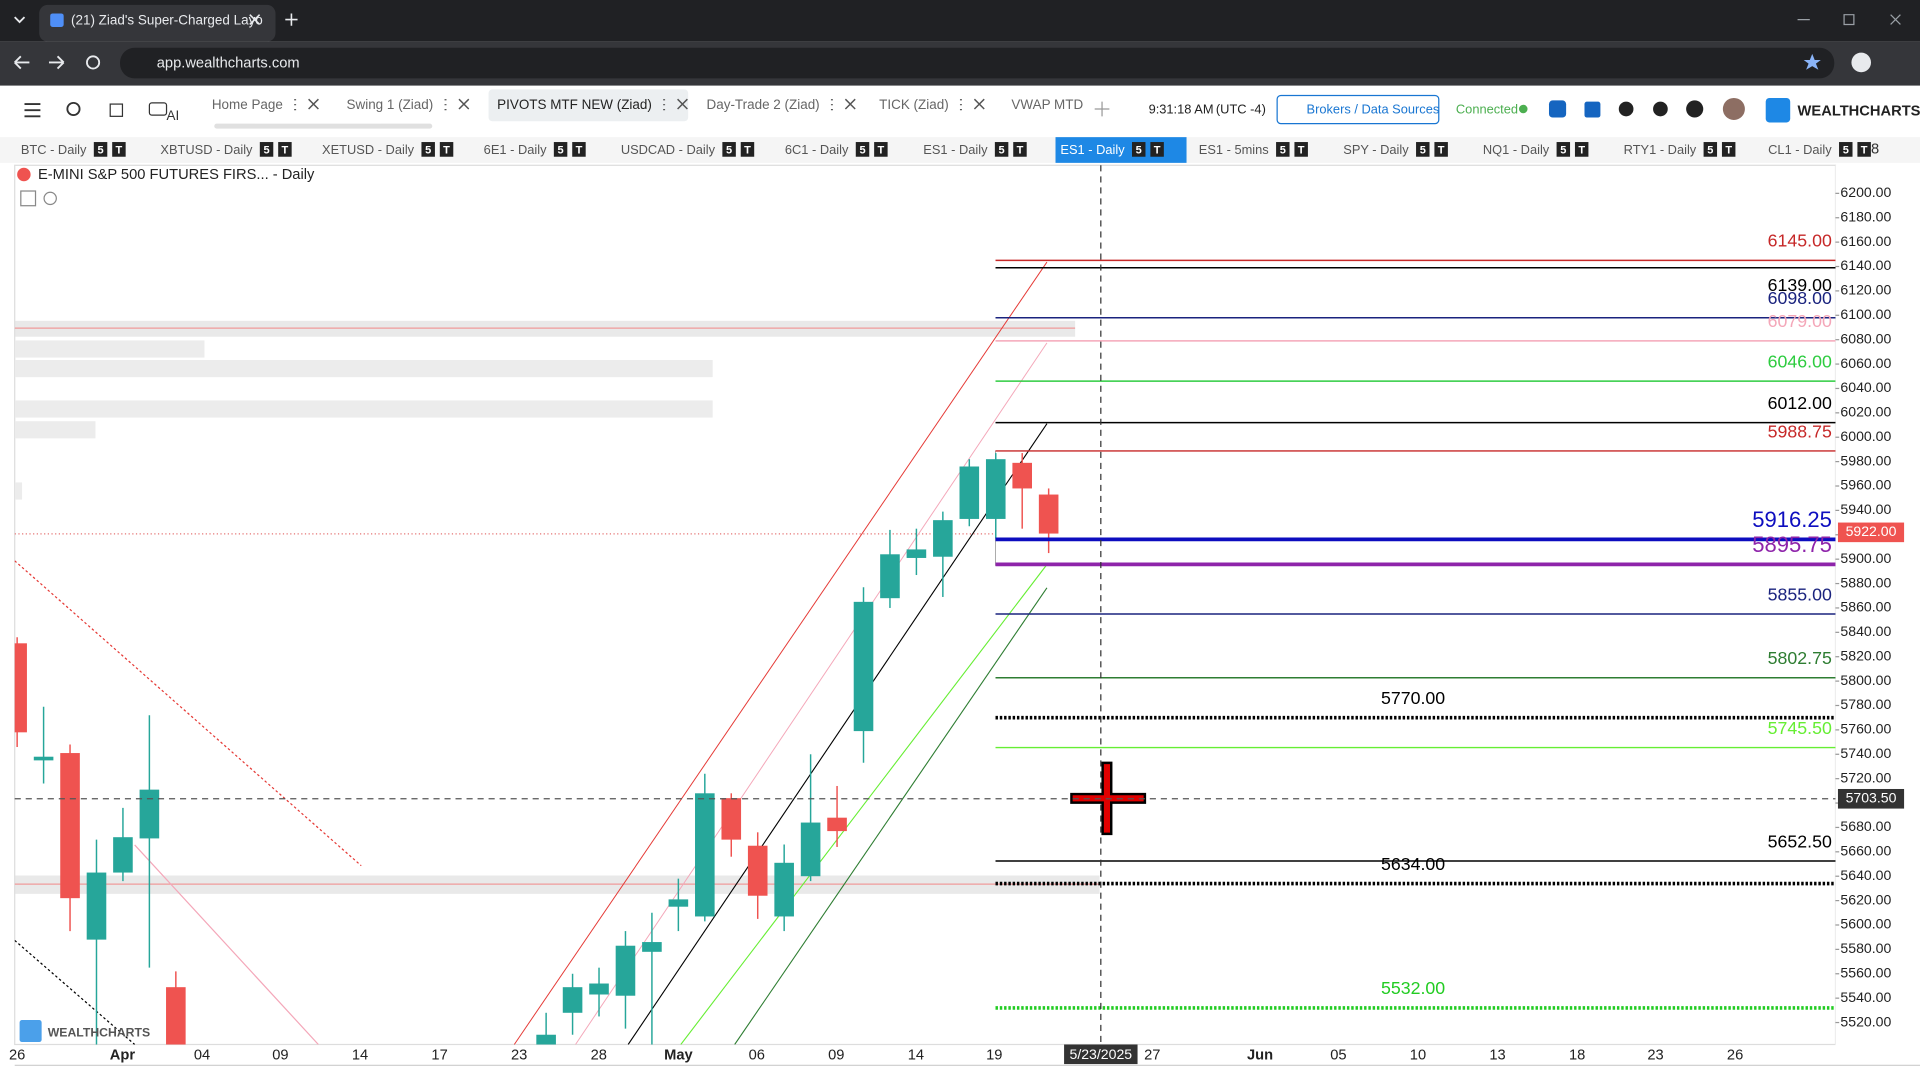  What do you see at coordinates (247, 104) in the screenshot?
I see `layout-tab: Home Page` at bounding box center [247, 104].